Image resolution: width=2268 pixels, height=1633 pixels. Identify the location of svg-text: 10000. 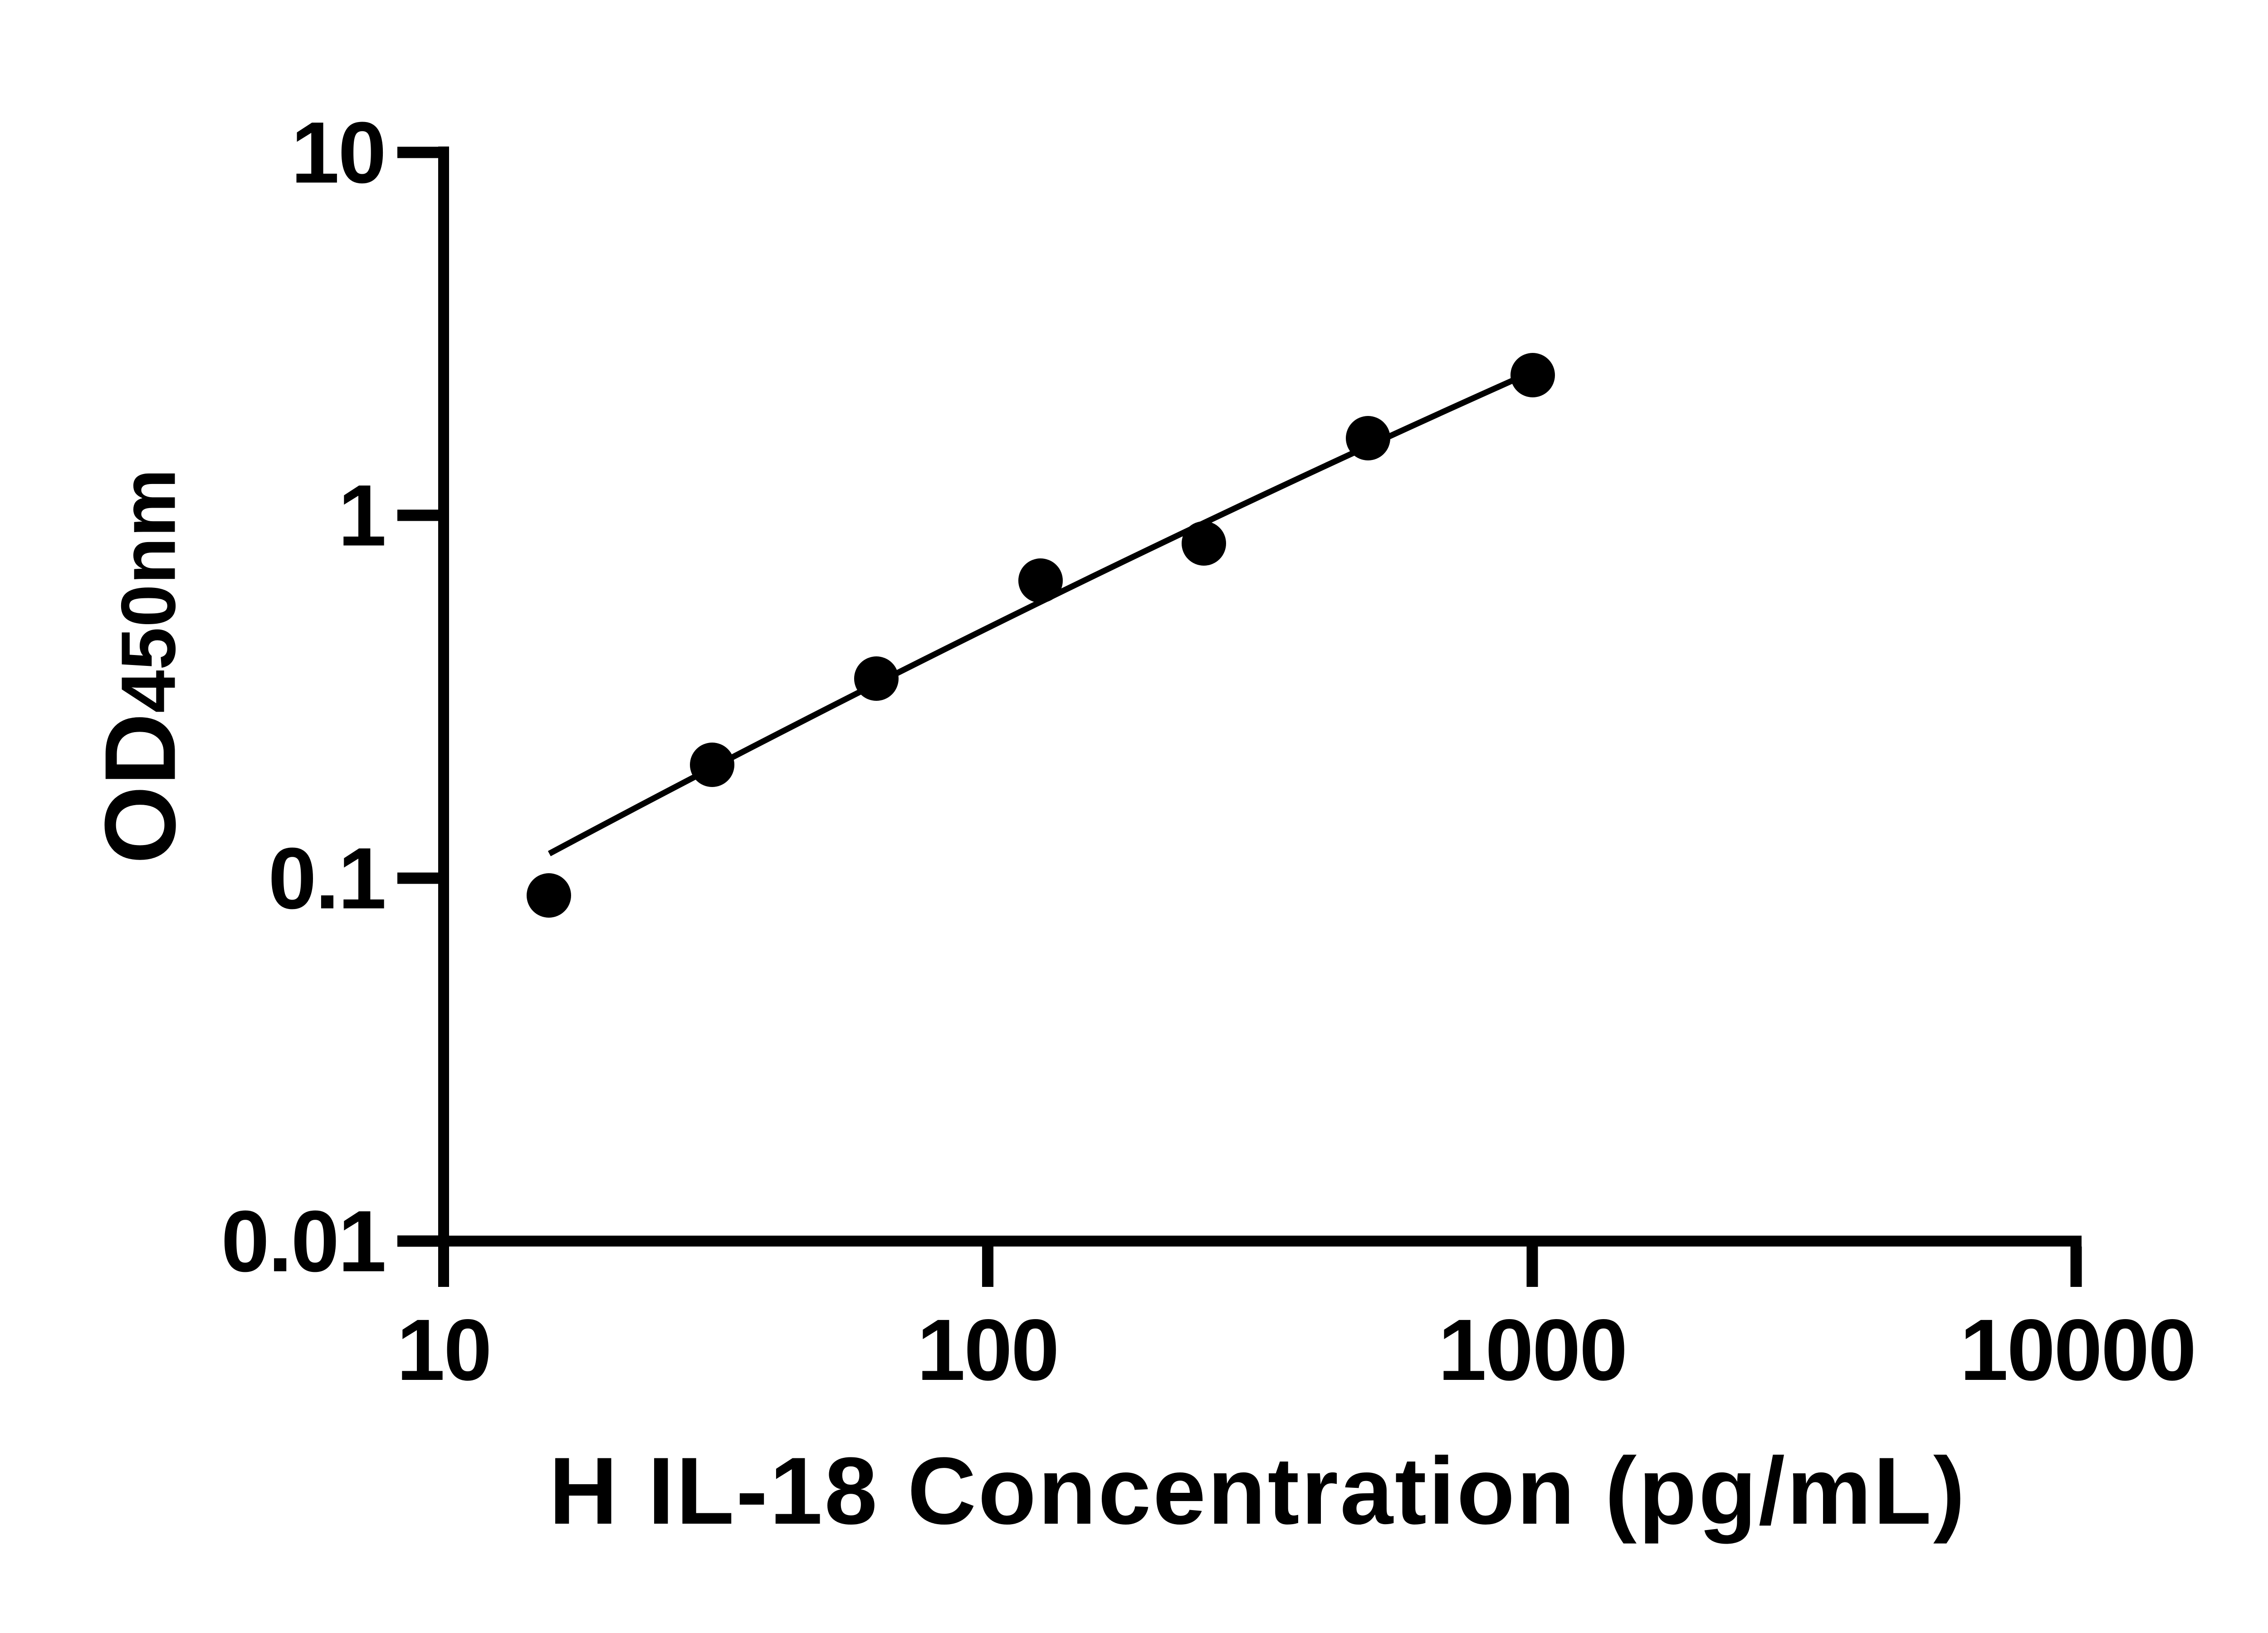
(2078, 1349).